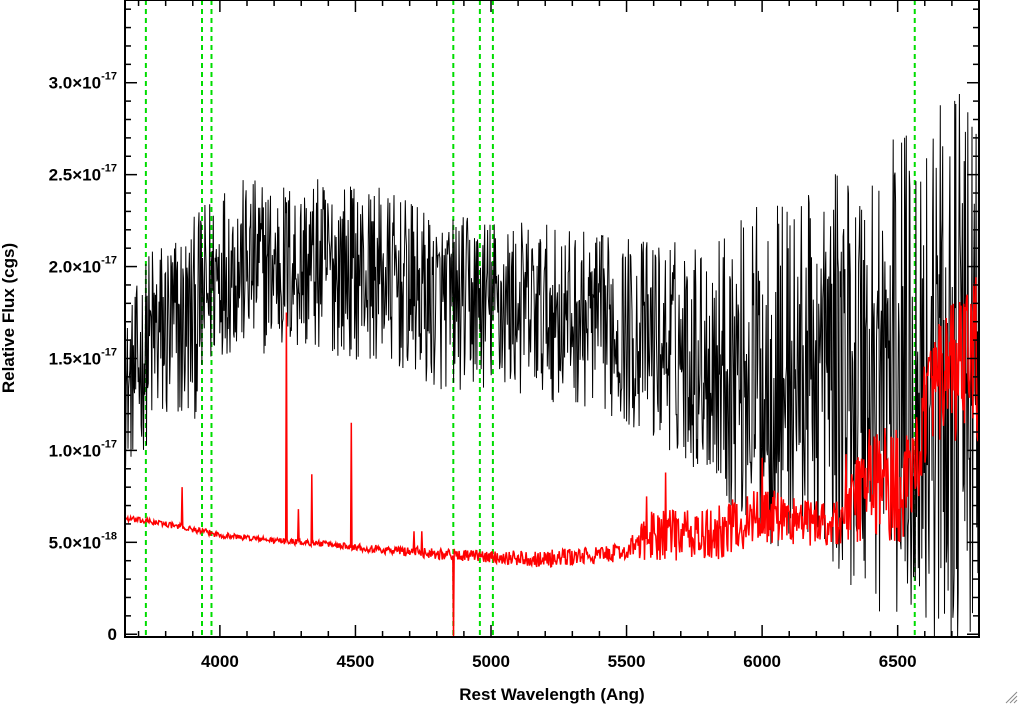  I want to click on x-tick-label: 4000, so click(220, 661).